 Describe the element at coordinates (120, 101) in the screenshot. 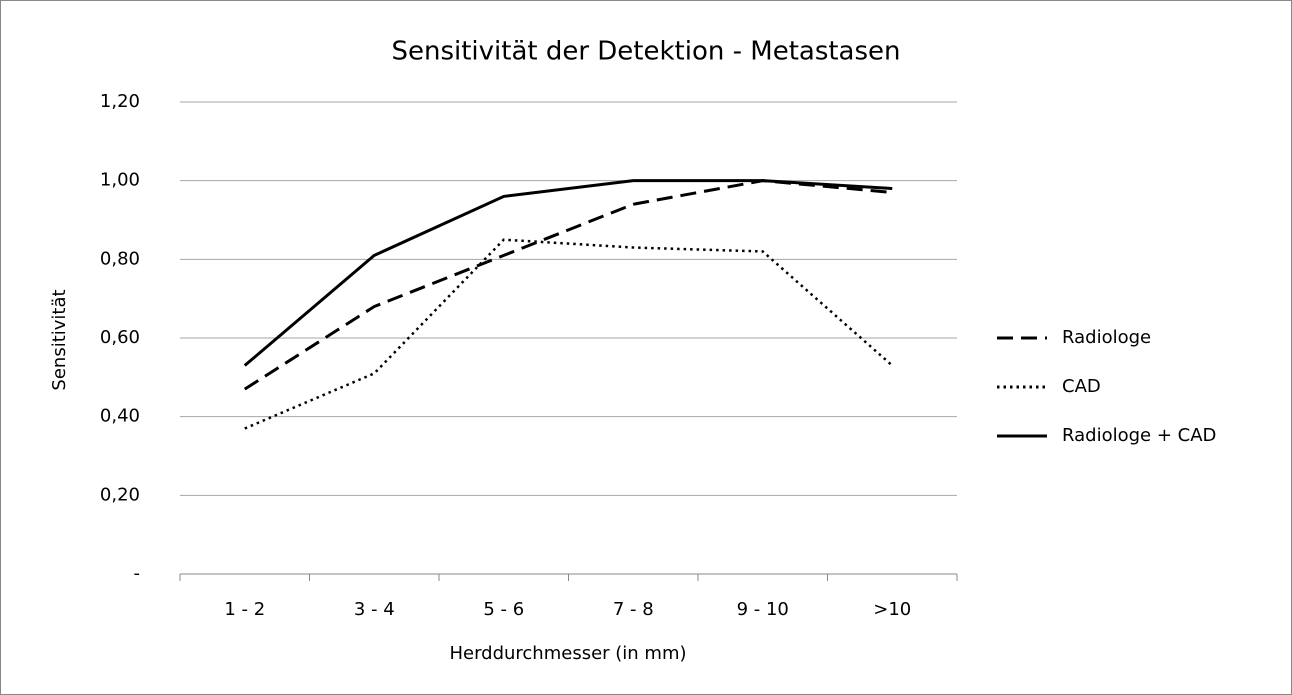

I see `y-tick-label: 1,20` at that location.